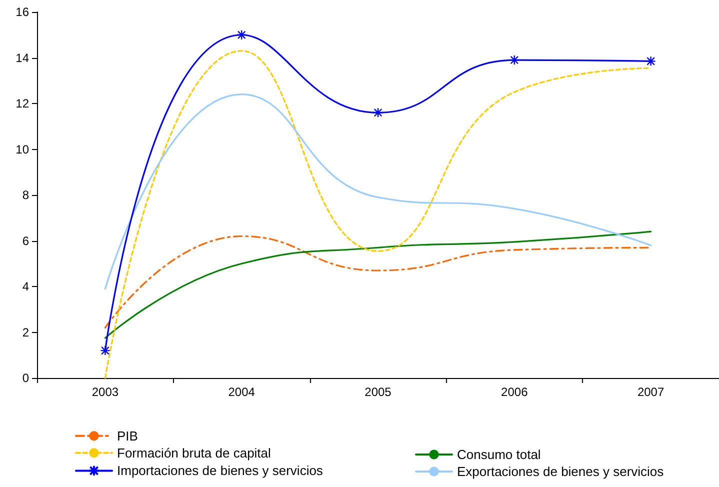  I want to click on legend-label: Importaciones de bienes y servicios, so click(220, 470).